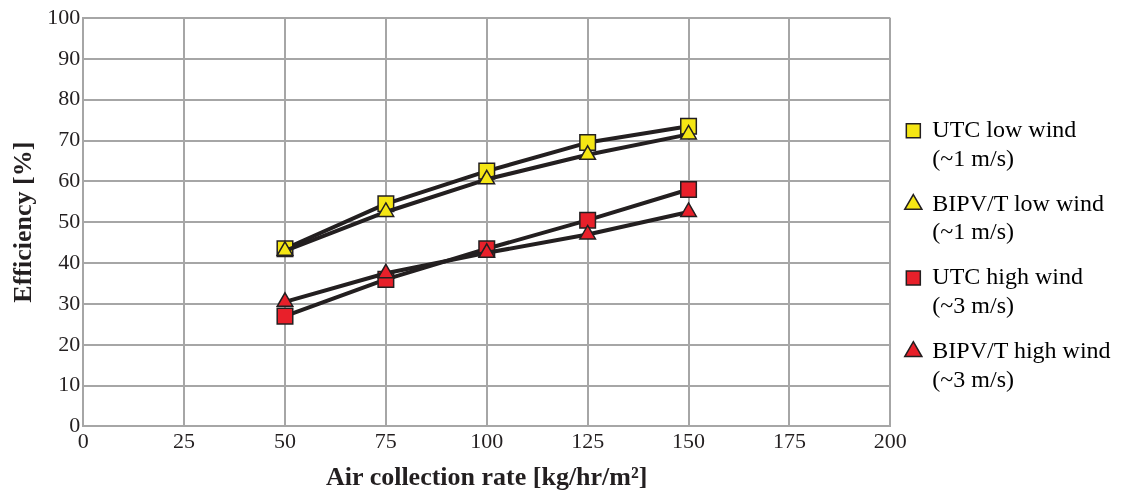 This screenshot has height=503, width=1131. Describe the element at coordinates (69, 180) in the screenshot. I see `y-tick-label: 60` at that location.